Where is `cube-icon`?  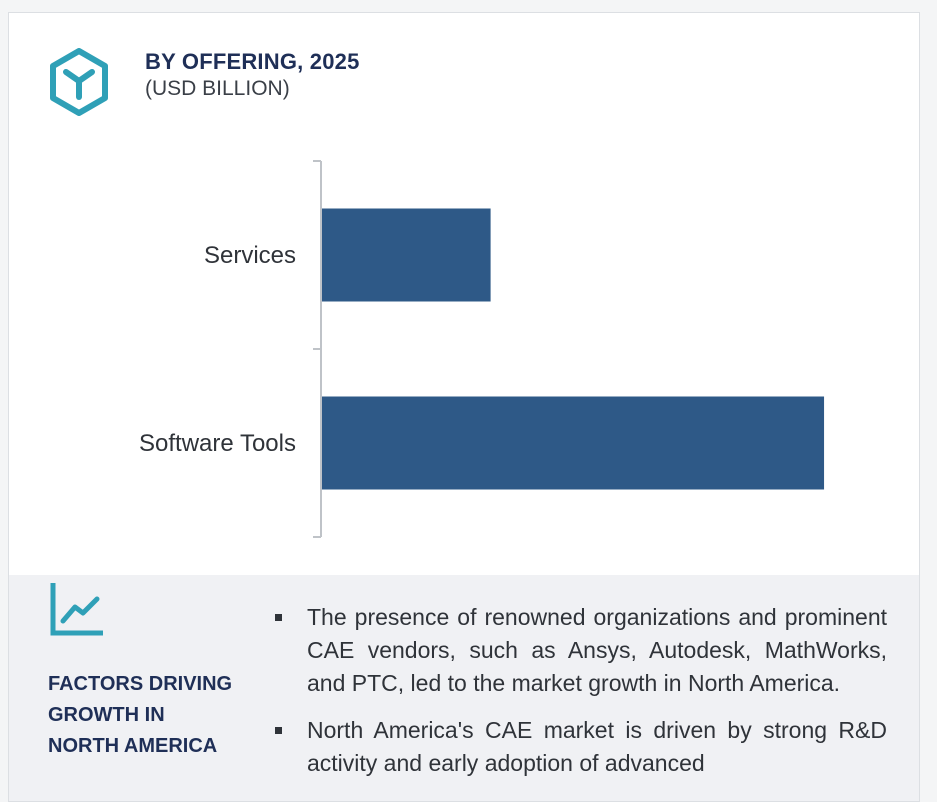 cube-icon is located at coordinates (79, 82).